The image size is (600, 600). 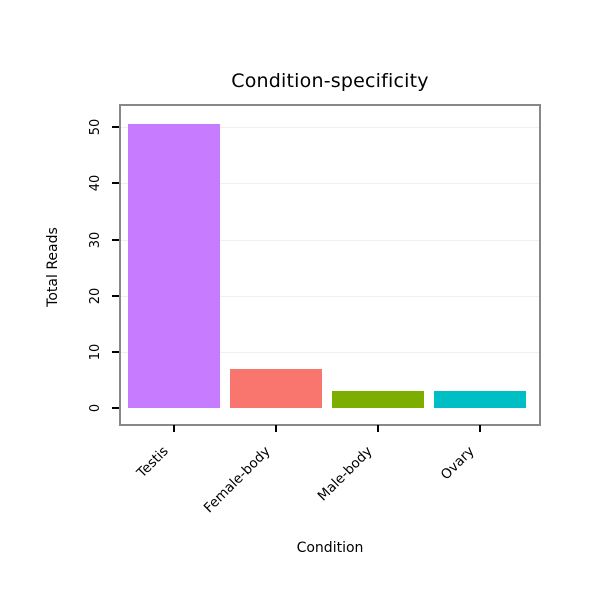 I want to click on bar-female-body, so click(x=276, y=388).